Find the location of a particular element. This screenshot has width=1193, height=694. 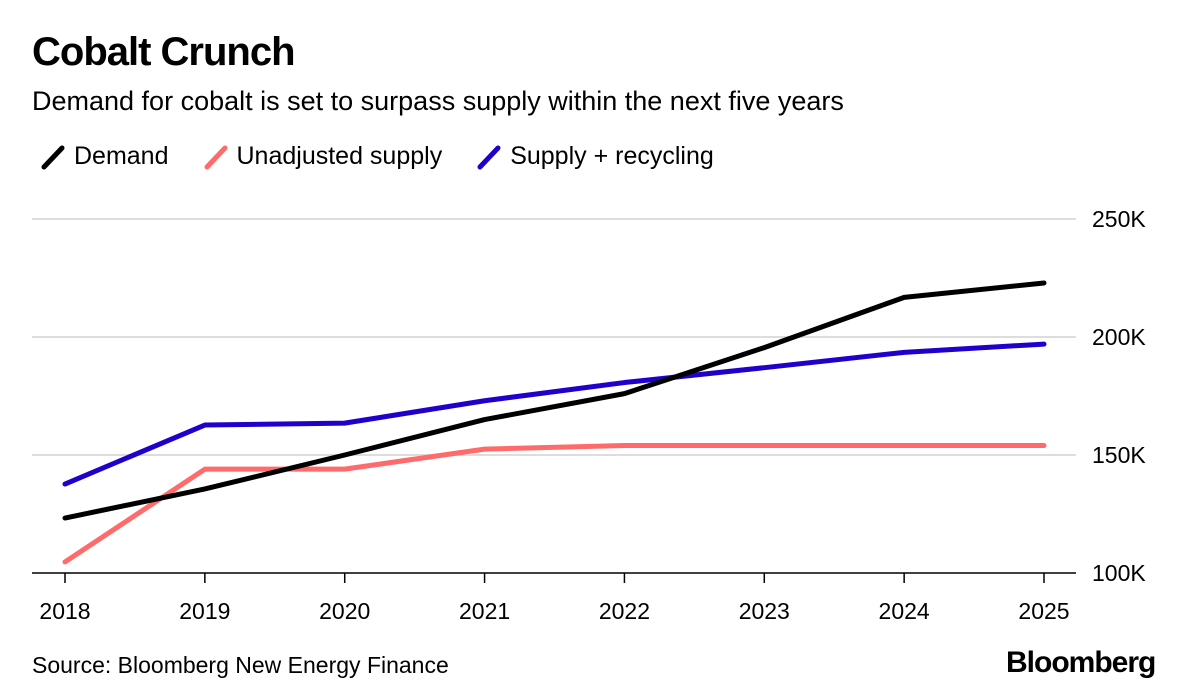

legend-item-unadjusted-supply: Unadjusted supply is located at coordinates (323, 156).